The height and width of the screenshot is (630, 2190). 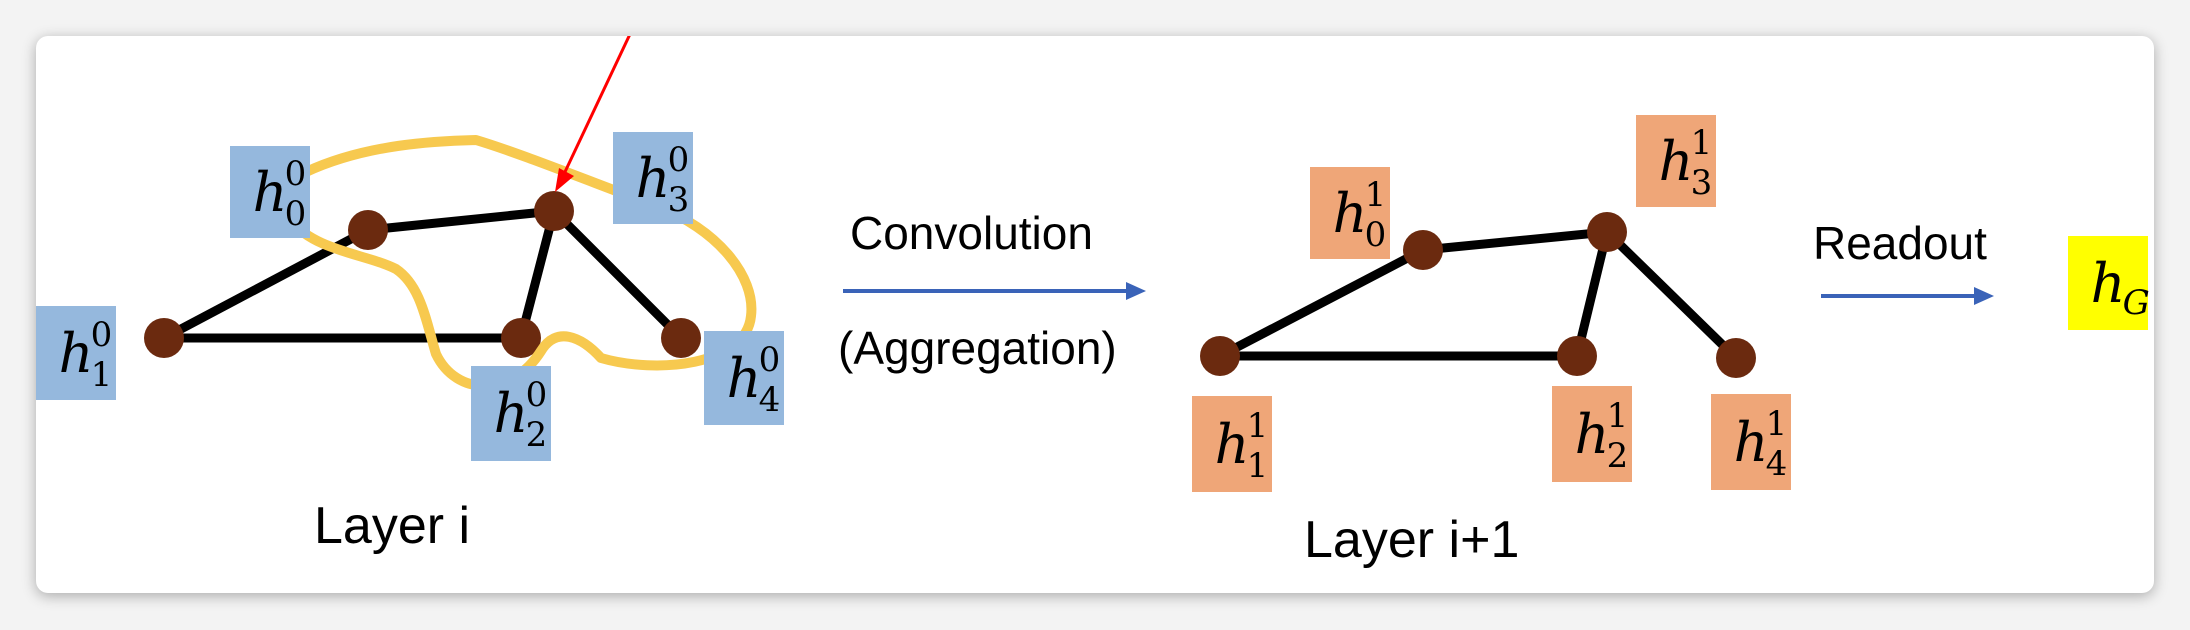 What do you see at coordinates (1220, 356) in the screenshot?
I see `layer-i1-node-h1` at bounding box center [1220, 356].